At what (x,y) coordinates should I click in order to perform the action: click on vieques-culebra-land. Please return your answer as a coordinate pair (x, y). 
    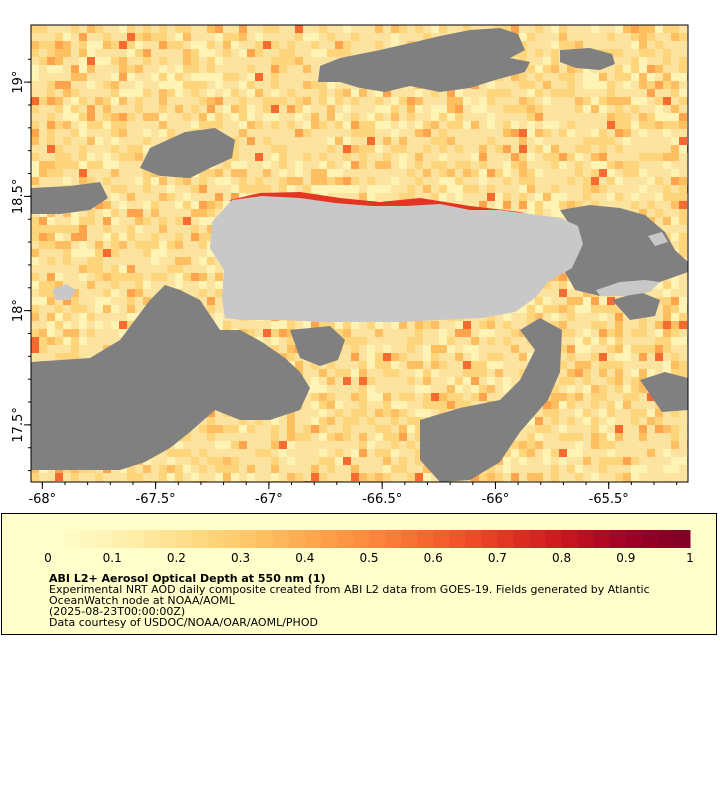
    Looking at the image, I should click on (628, 288).